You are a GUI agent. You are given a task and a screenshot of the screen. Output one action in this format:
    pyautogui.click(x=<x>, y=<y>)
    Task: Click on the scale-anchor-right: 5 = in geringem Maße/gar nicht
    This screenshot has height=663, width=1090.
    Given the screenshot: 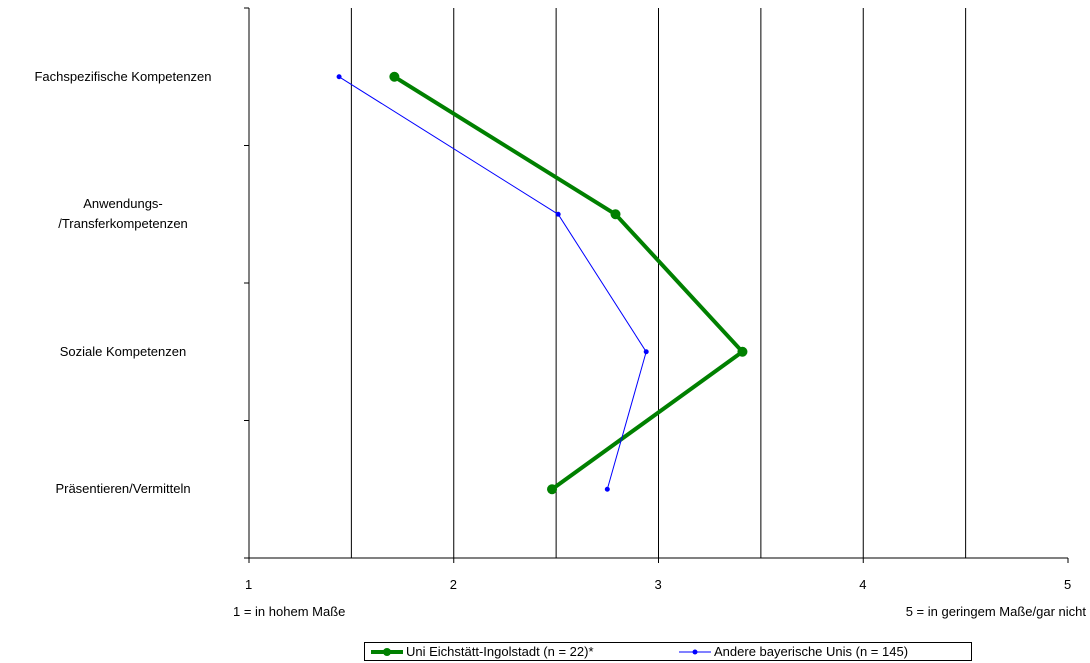 What is the action you would take?
    pyautogui.click(x=995, y=611)
    